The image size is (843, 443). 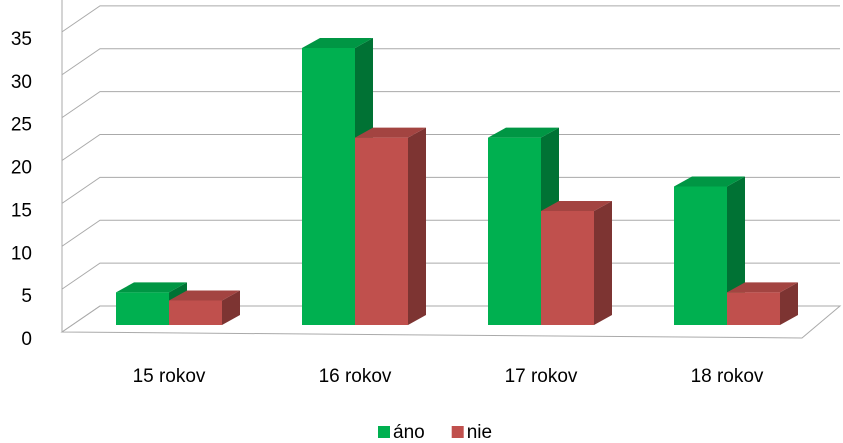 I want to click on y-tick-label: 25, so click(x=21, y=125).